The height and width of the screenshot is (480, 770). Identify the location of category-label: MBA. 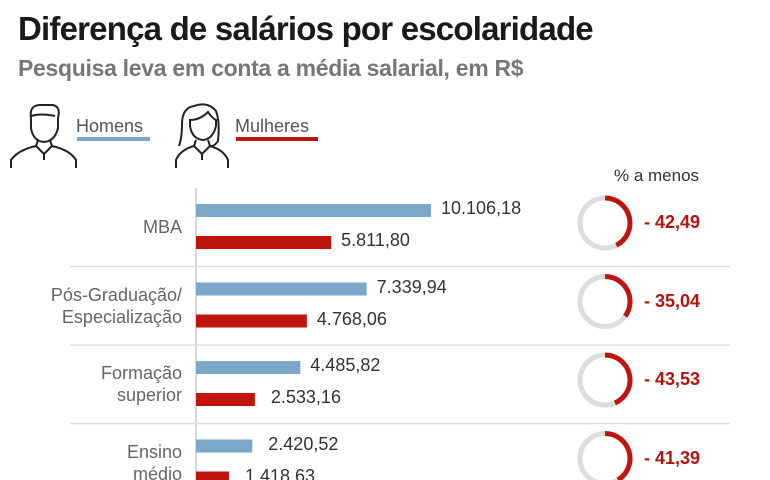
(162, 227).